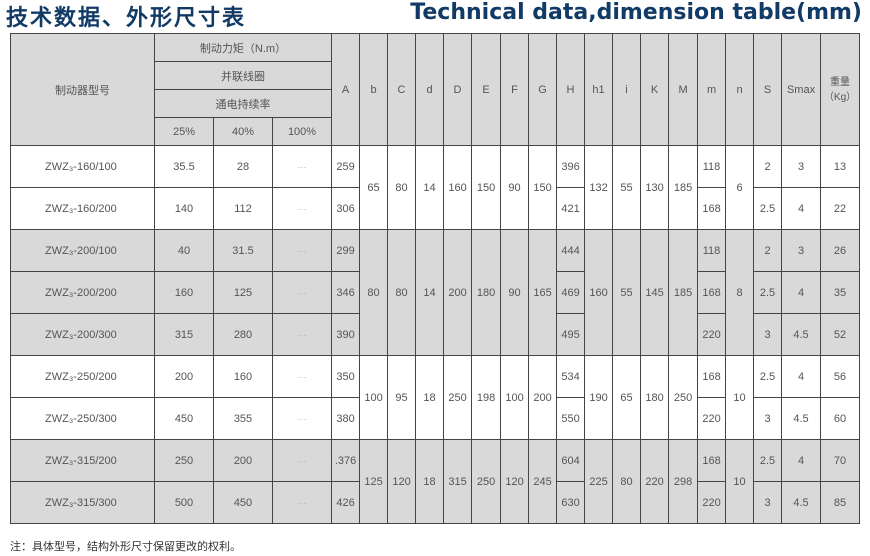 This screenshot has width=870, height=556. Describe the element at coordinates (543, 89) in the screenshot. I see `header-G: G` at that location.